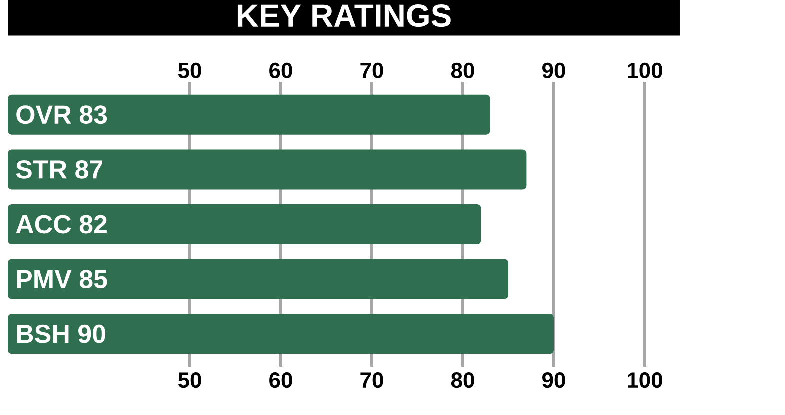 This screenshot has width=785, height=415. Describe the element at coordinates (645, 70) in the screenshot. I see `x-tick-label: 100` at that location.